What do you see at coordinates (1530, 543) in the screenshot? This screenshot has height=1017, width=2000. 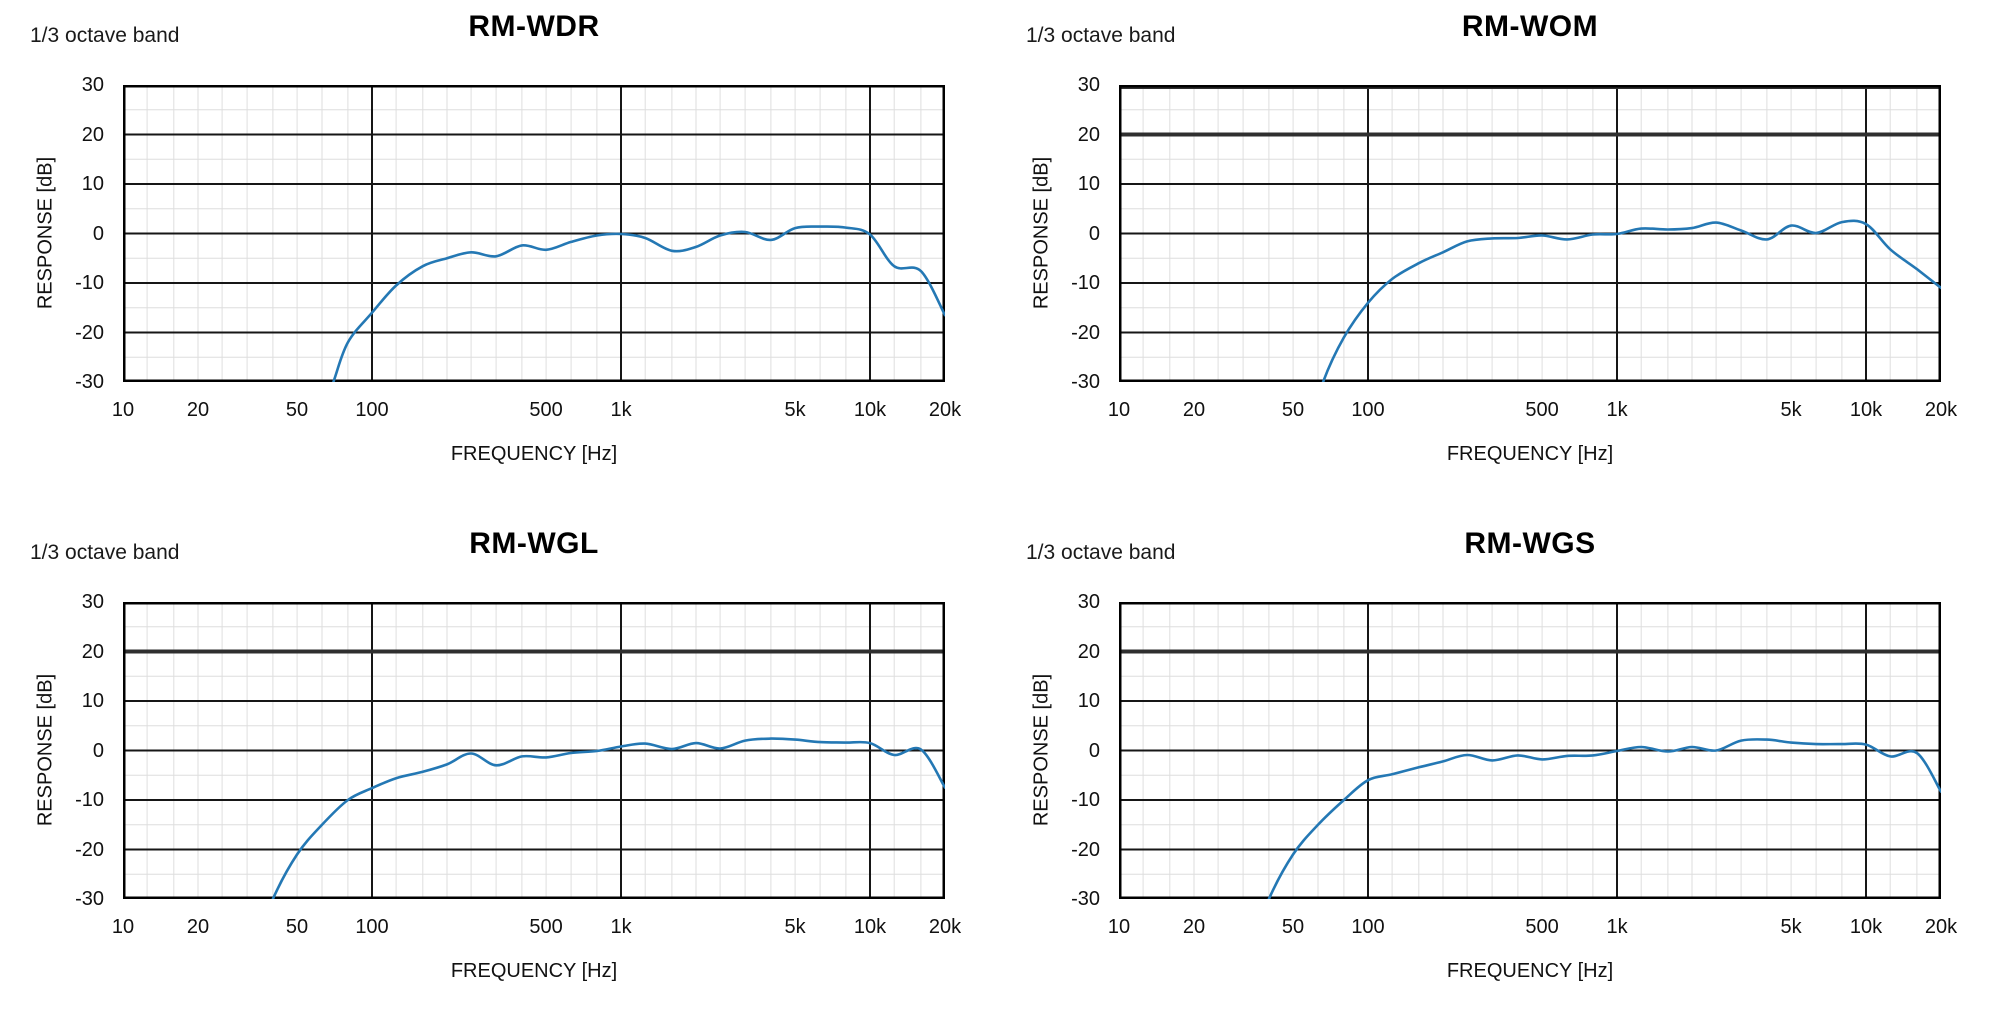 I see `chart-title: RM-WGS` at bounding box center [1530, 543].